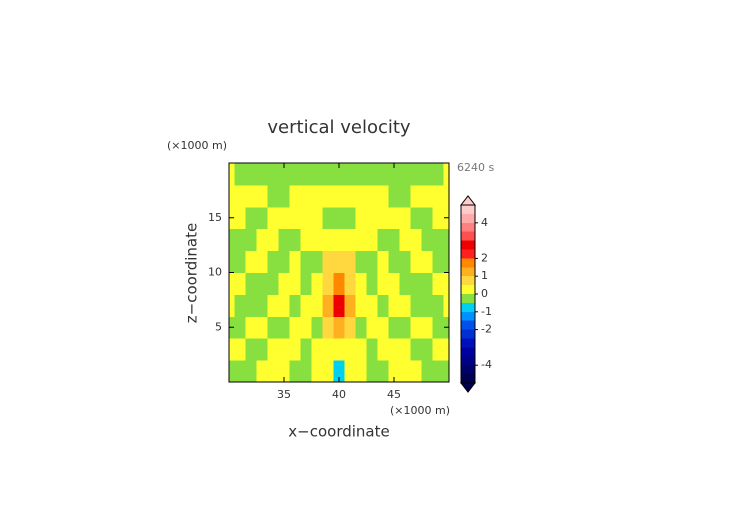  Describe the element at coordinates (339, 272) in the screenshot. I see `contour-field` at that location.